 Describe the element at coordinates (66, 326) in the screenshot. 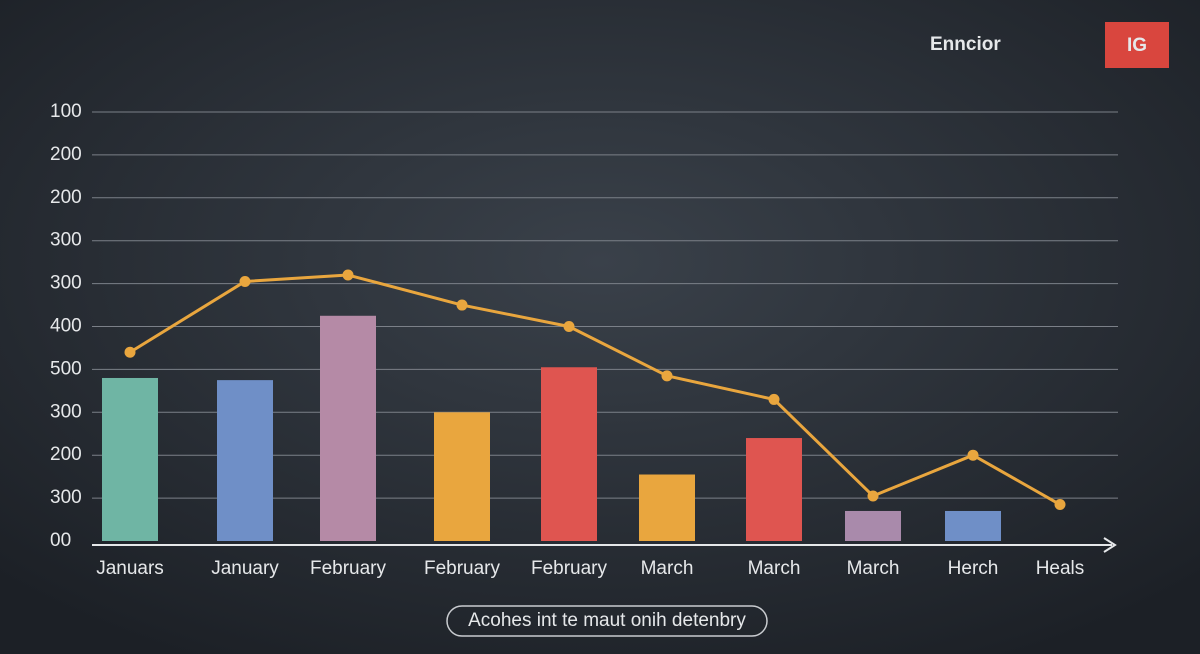

I see `y-tick-label: 400` at that location.